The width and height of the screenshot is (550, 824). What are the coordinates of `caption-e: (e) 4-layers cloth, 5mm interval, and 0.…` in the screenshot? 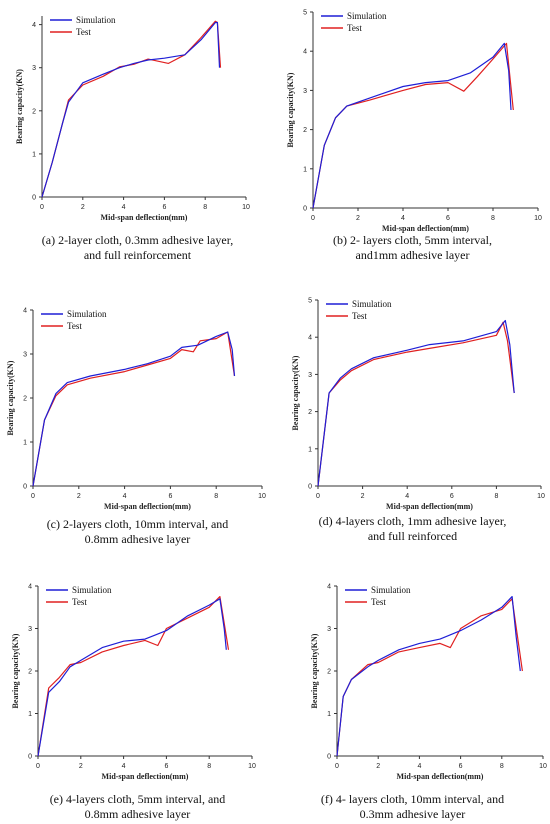 It's located at (137, 807).